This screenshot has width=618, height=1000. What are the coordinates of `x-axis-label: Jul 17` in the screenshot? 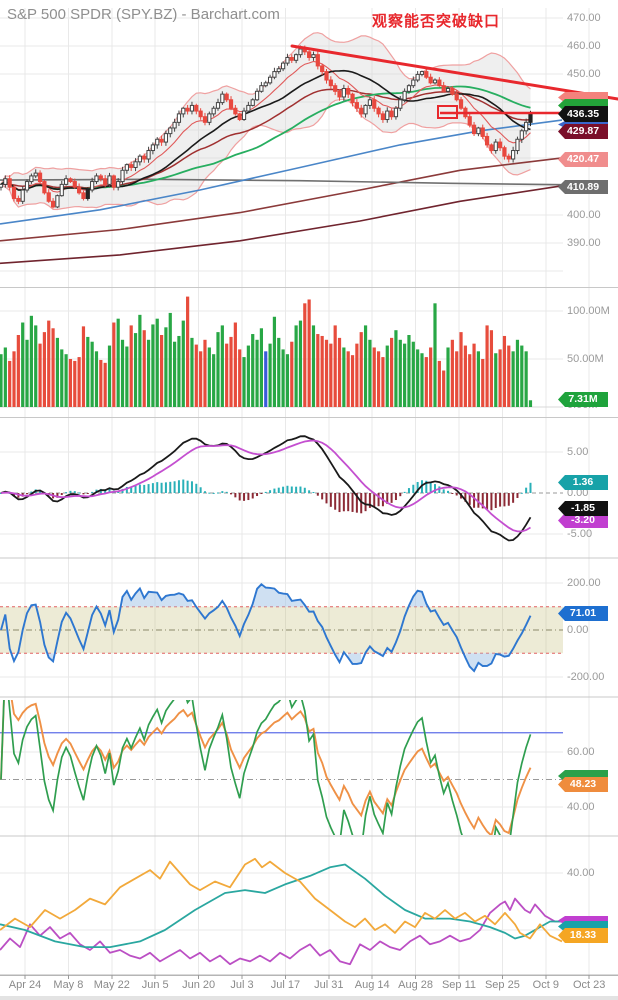 It's located at (285, 985).